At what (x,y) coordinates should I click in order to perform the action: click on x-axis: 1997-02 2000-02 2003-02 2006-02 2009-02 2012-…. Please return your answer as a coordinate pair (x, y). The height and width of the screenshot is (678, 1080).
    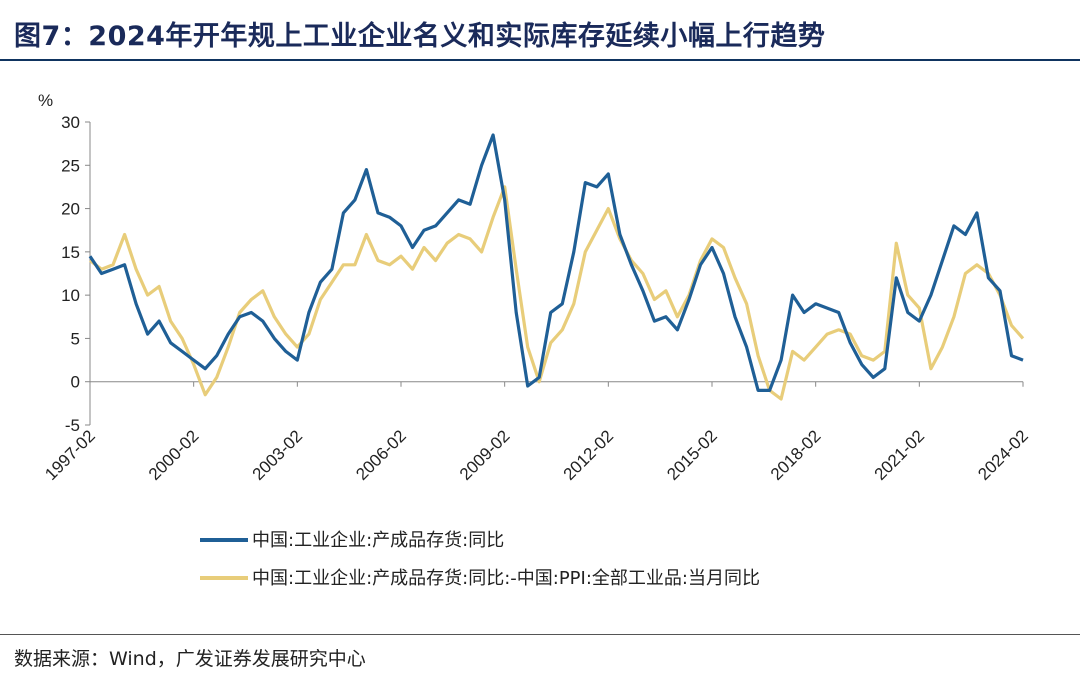
    Looking at the image, I should click on (536, 432).